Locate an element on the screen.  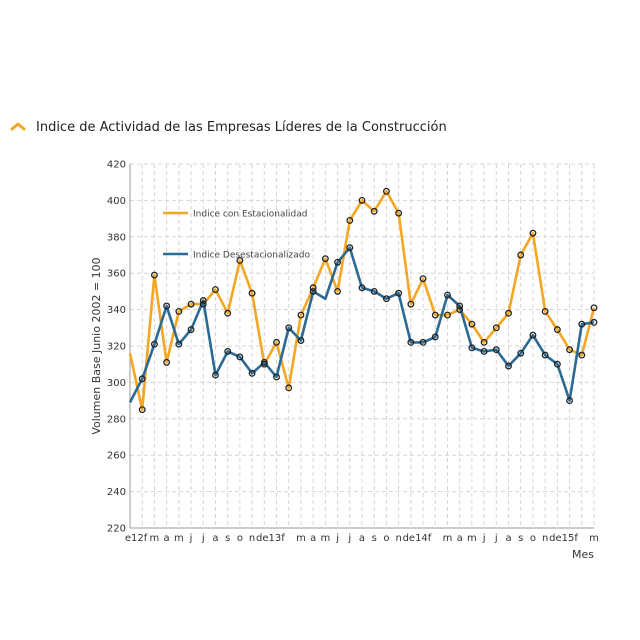
y-tick-label: 420 is located at coordinates (116, 165).